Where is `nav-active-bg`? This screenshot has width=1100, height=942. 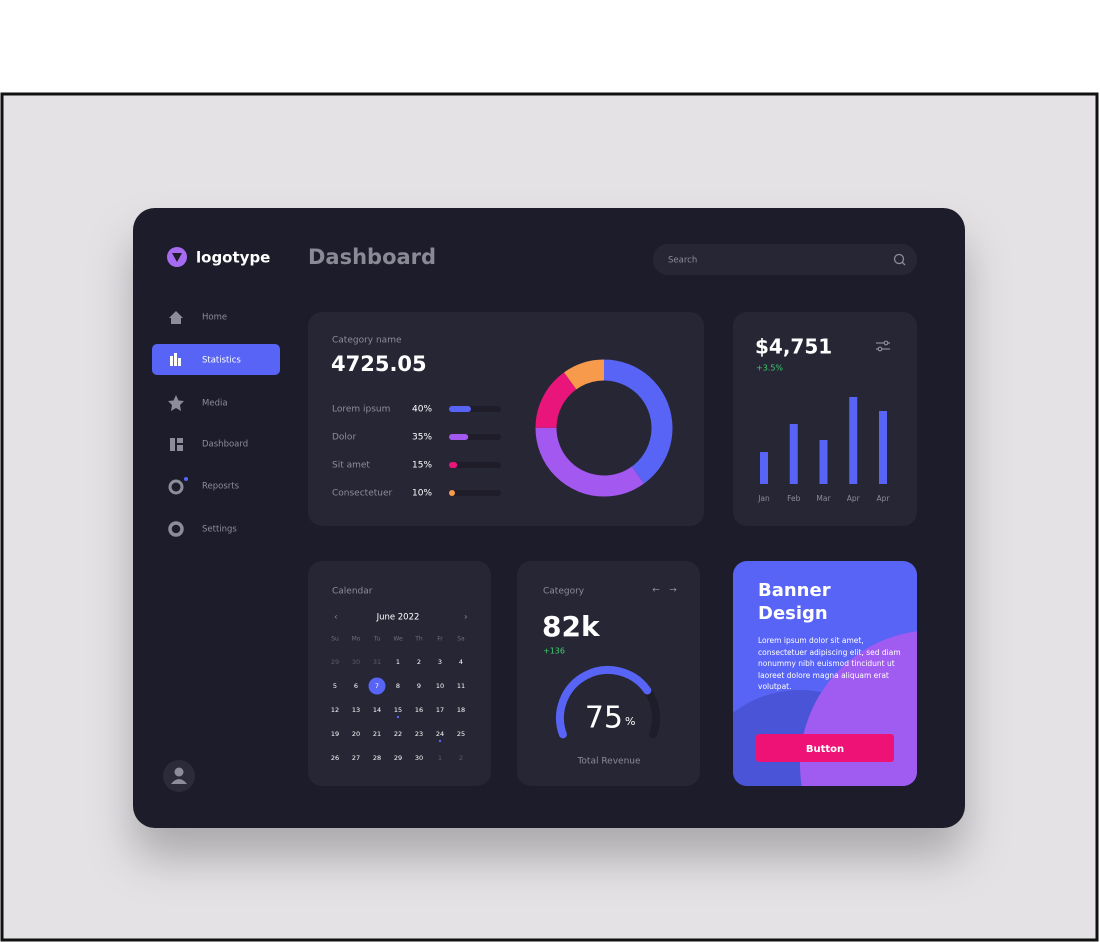 nav-active-bg is located at coordinates (216, 359).